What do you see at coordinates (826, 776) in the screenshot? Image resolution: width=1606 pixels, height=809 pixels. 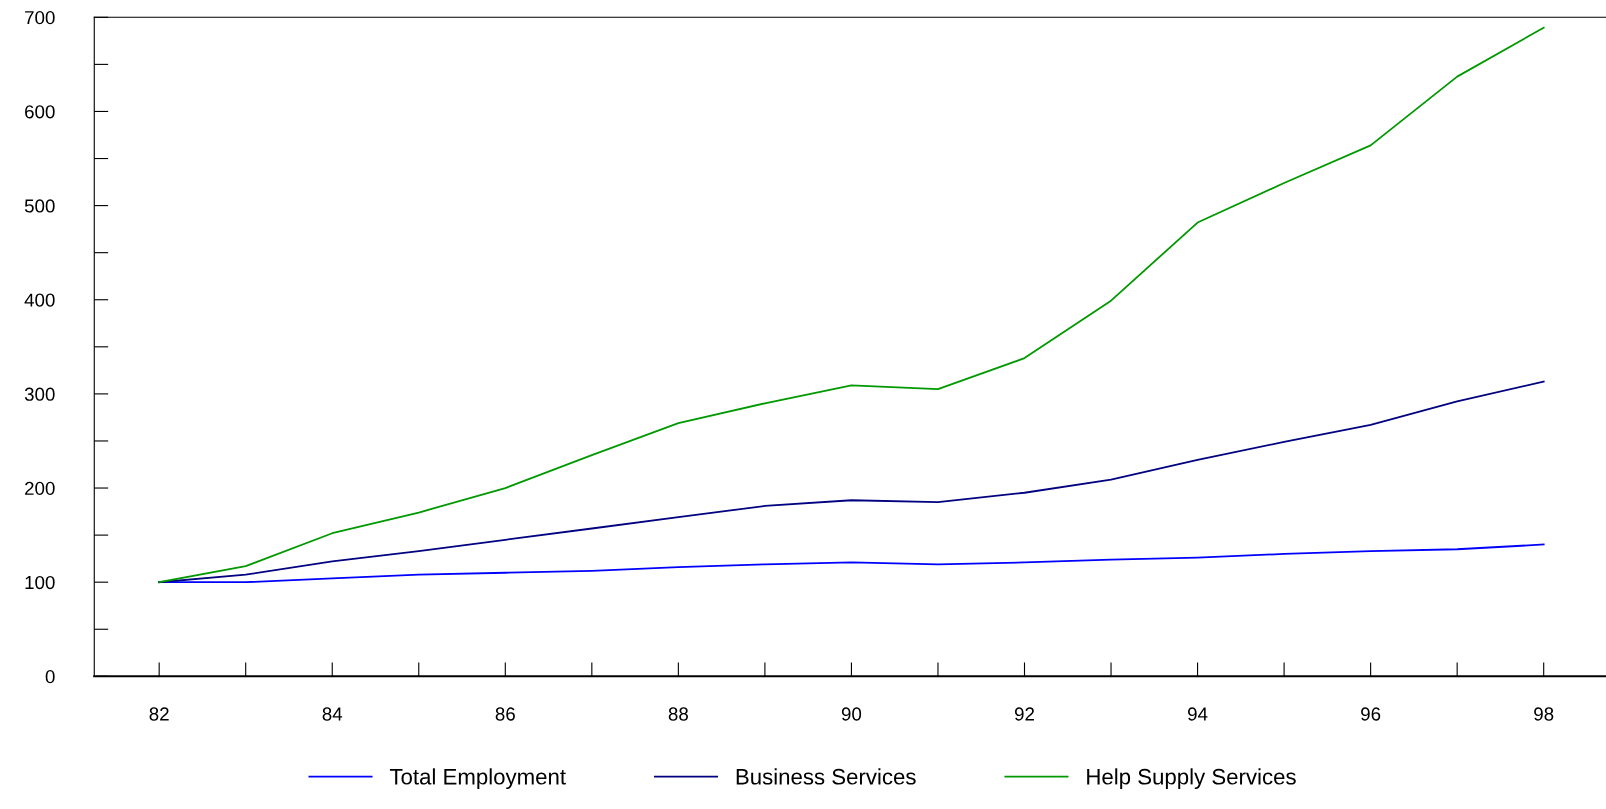 I see `legend-label: Business Services` at bounding box center [826, 776].